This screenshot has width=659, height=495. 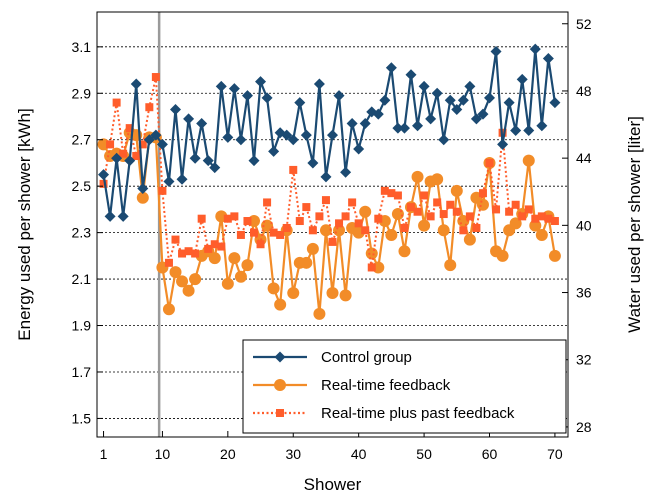 What do you see at coordinates (359, 454) in the screenshot?
I see `x-tick-label: 40` at bounding box center [359, 454].